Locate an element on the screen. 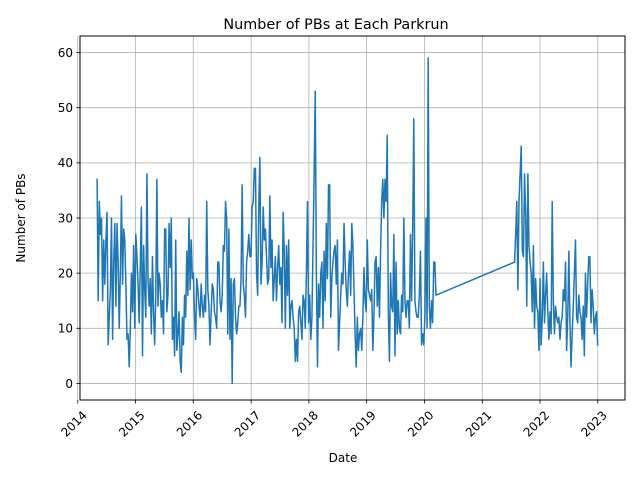 The image size is (640, 480). y-tick-label: 30 is located at coordinates (65, 218).